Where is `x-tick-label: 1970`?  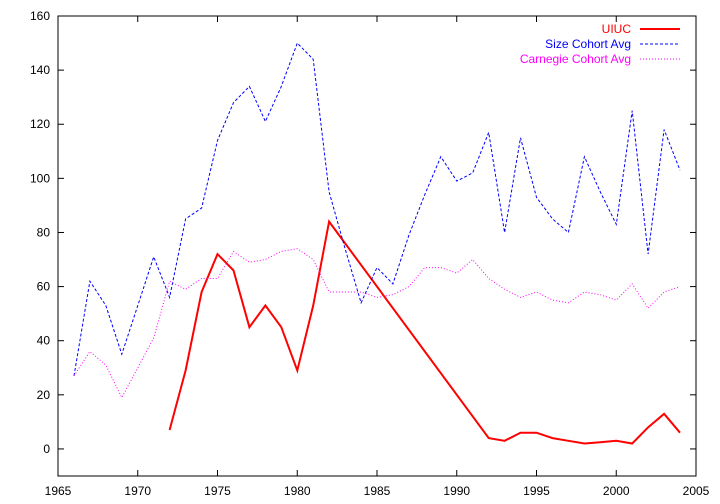 x-tick-label: 1970 is located at coordinates (137, 491).